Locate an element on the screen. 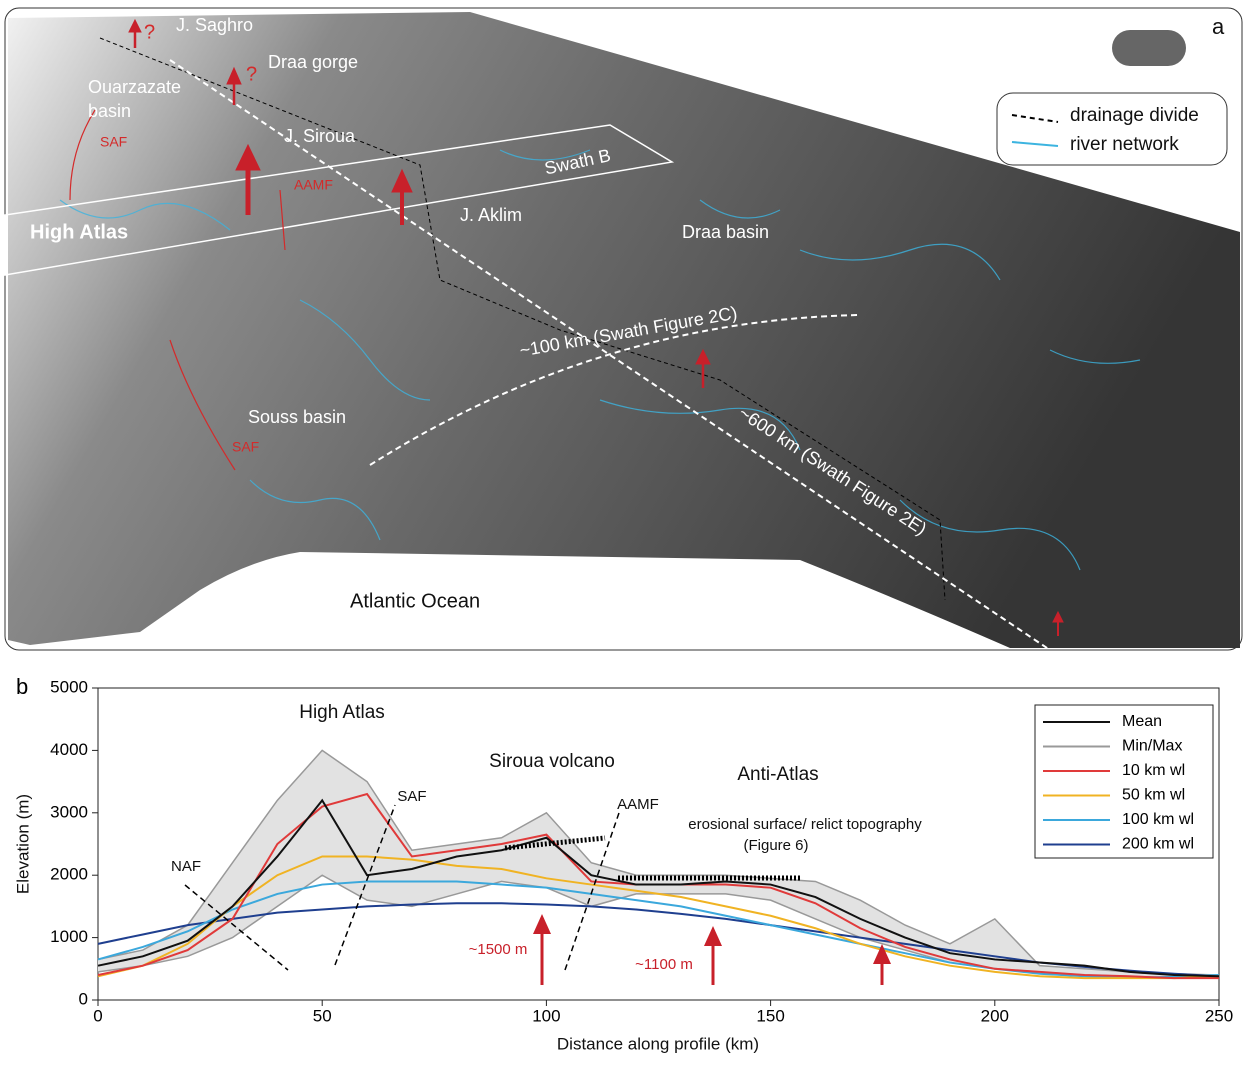 The width and height of the screenshot is (1247, 1073). x-tick-label: 0 is located at coordinates (97, 1015).